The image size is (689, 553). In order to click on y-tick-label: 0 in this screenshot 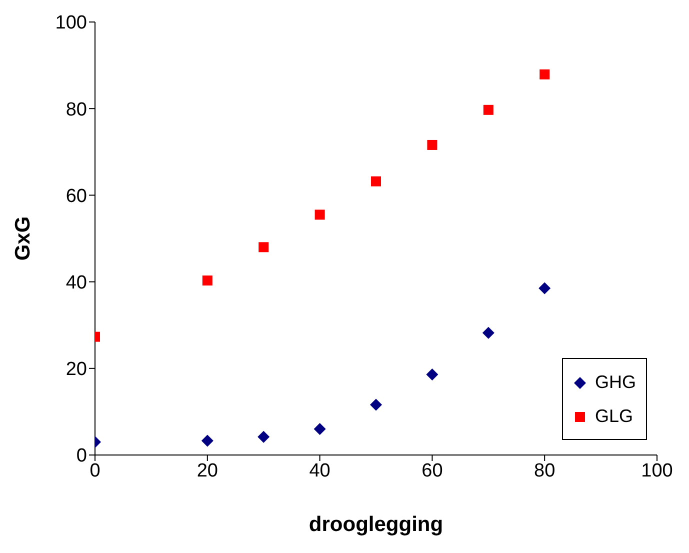, I will do `click(81, 456)`.